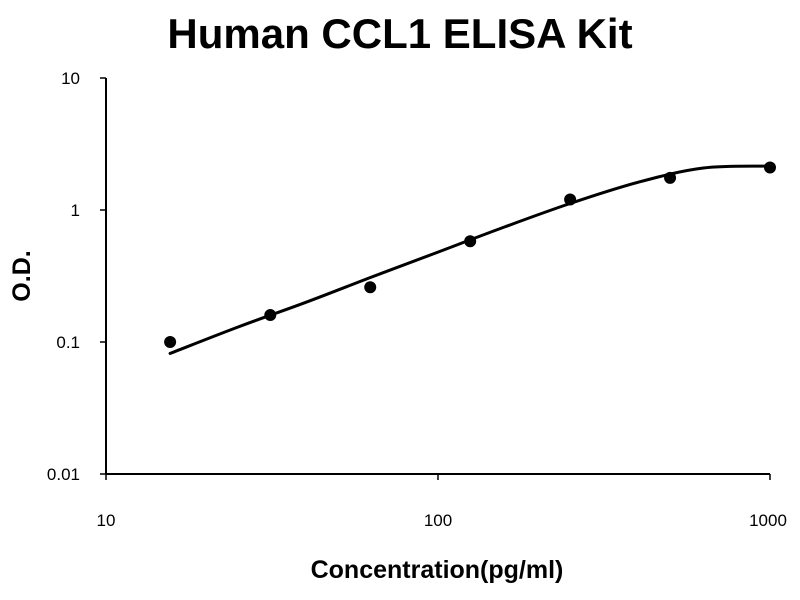 The height and width of the screenshot is (600, 800). Describe the element at coordinates (106, 520) in the screenshot. I see `x-tick-label: 10` at that location.